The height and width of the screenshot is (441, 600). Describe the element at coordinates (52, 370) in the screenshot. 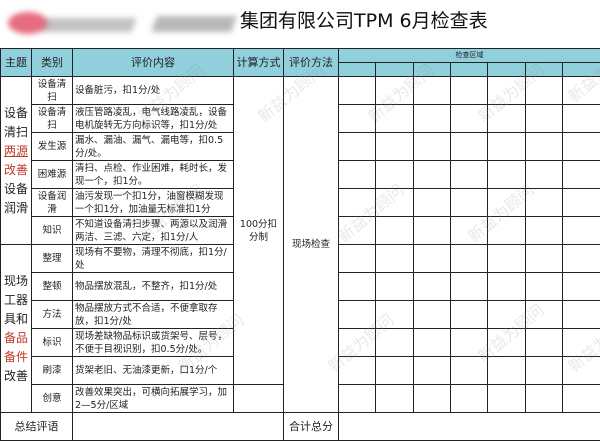

I see `category-cell: 刷漆` at that location.